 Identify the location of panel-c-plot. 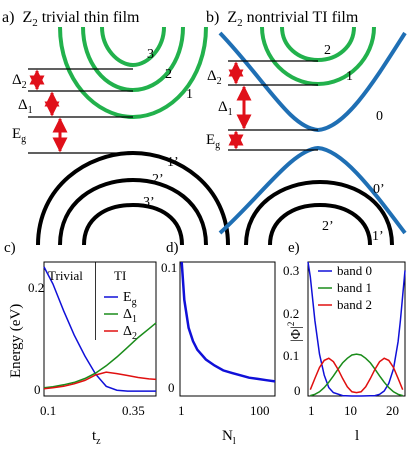
(100, 329).